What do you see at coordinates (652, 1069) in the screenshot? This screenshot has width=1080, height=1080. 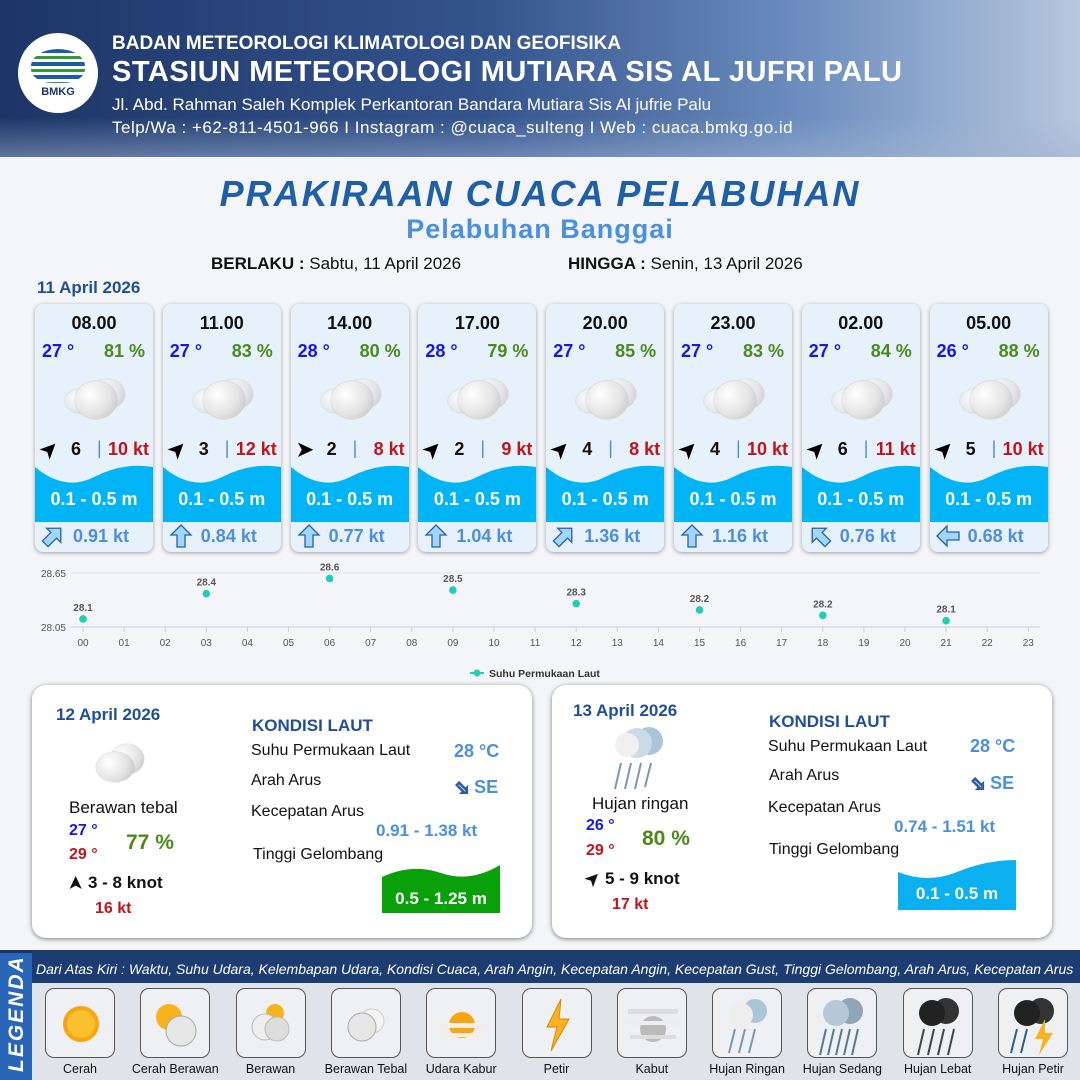 I see `legend-item-label: Kabut` at bounding box center [652, 1069].